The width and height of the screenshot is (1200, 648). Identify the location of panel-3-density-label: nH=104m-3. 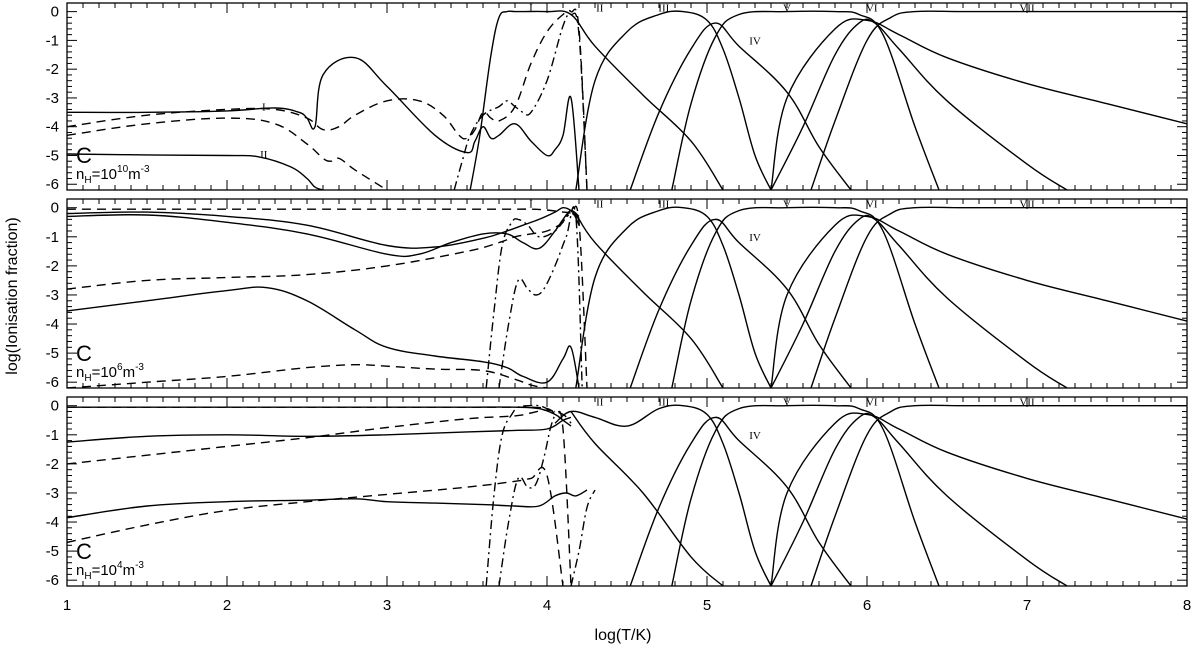
(110, 571).